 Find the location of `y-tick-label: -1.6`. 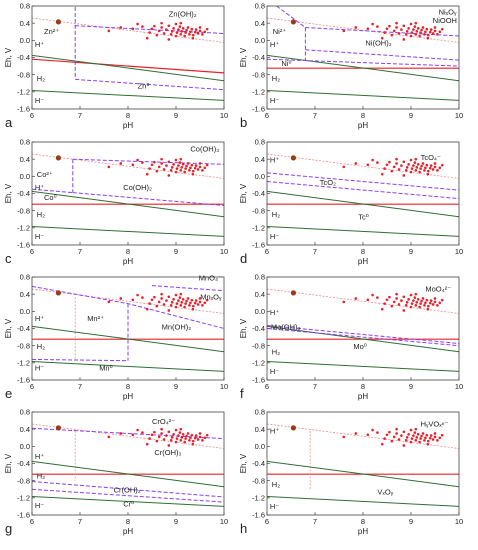

y-tick-label: -1.6 is located at coordinates (258, 109).